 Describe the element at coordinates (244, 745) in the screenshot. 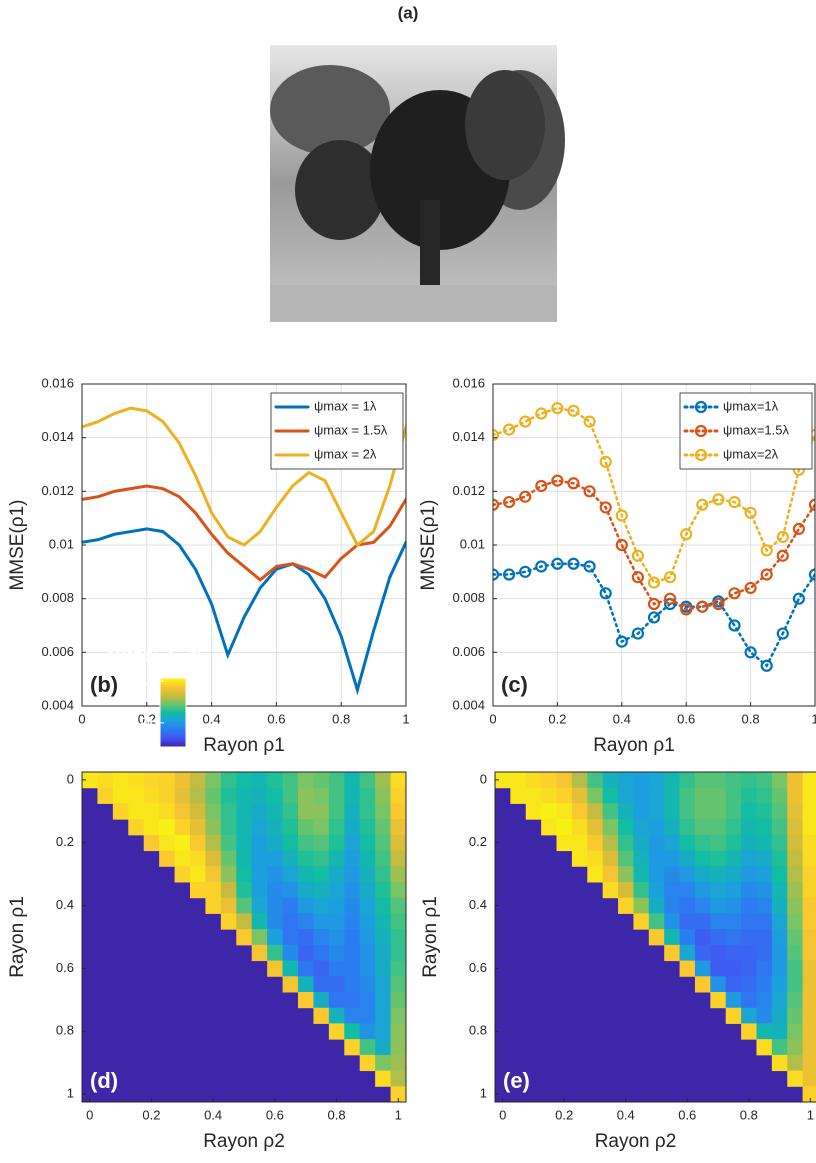

I see `x-axis-label: Rayon ρ1` at that location.